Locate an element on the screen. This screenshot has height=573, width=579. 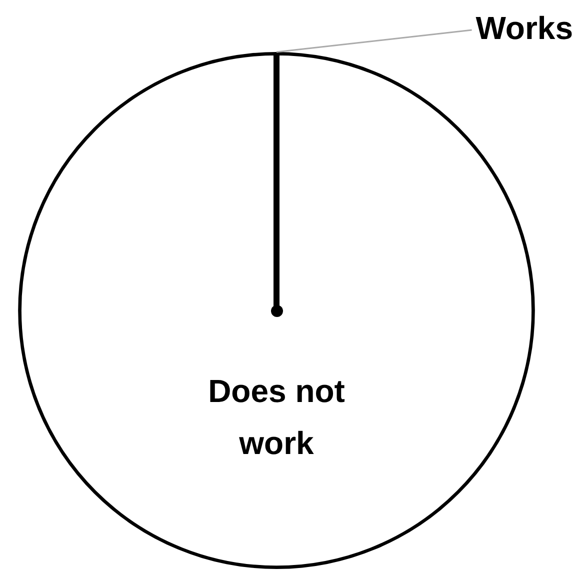
slice-label: Does not work is located at coordinates (277, 416).